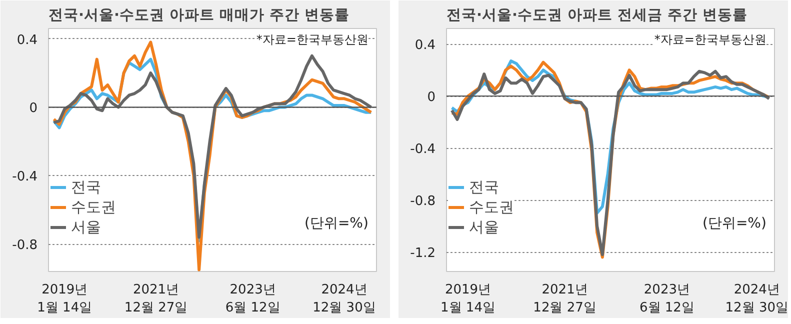  Describe the element at coordinates (199, 16) in the screenshot. I see `chart-title: 전국·서울·수도권 아파트 매매가 주간 변동률` at that location.